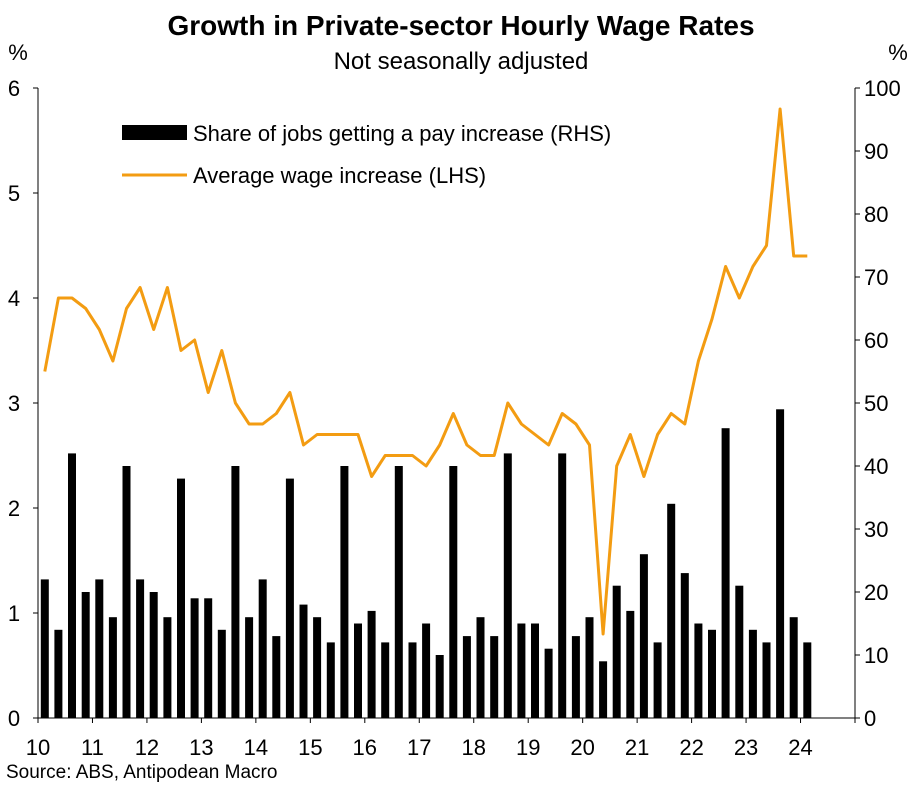  What do you see at coordinates (870, 718) in the screenshot?
I see `right-tick-label: 0` at bounding box center [870, 718].